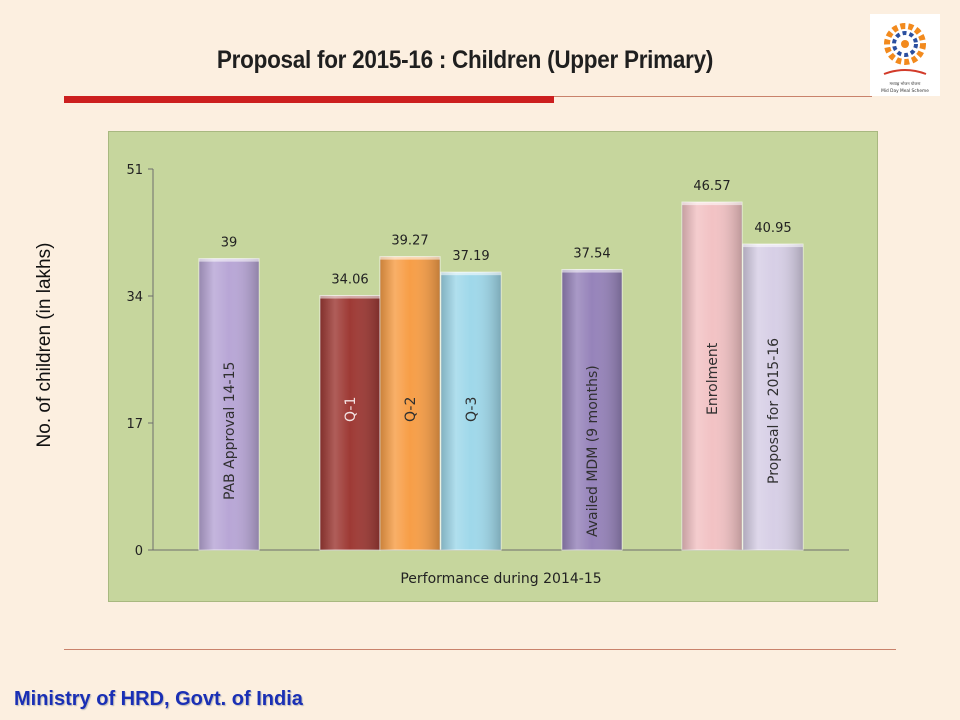  I want to click on bar-group: 37.19 Q-3, so click(471, 400).